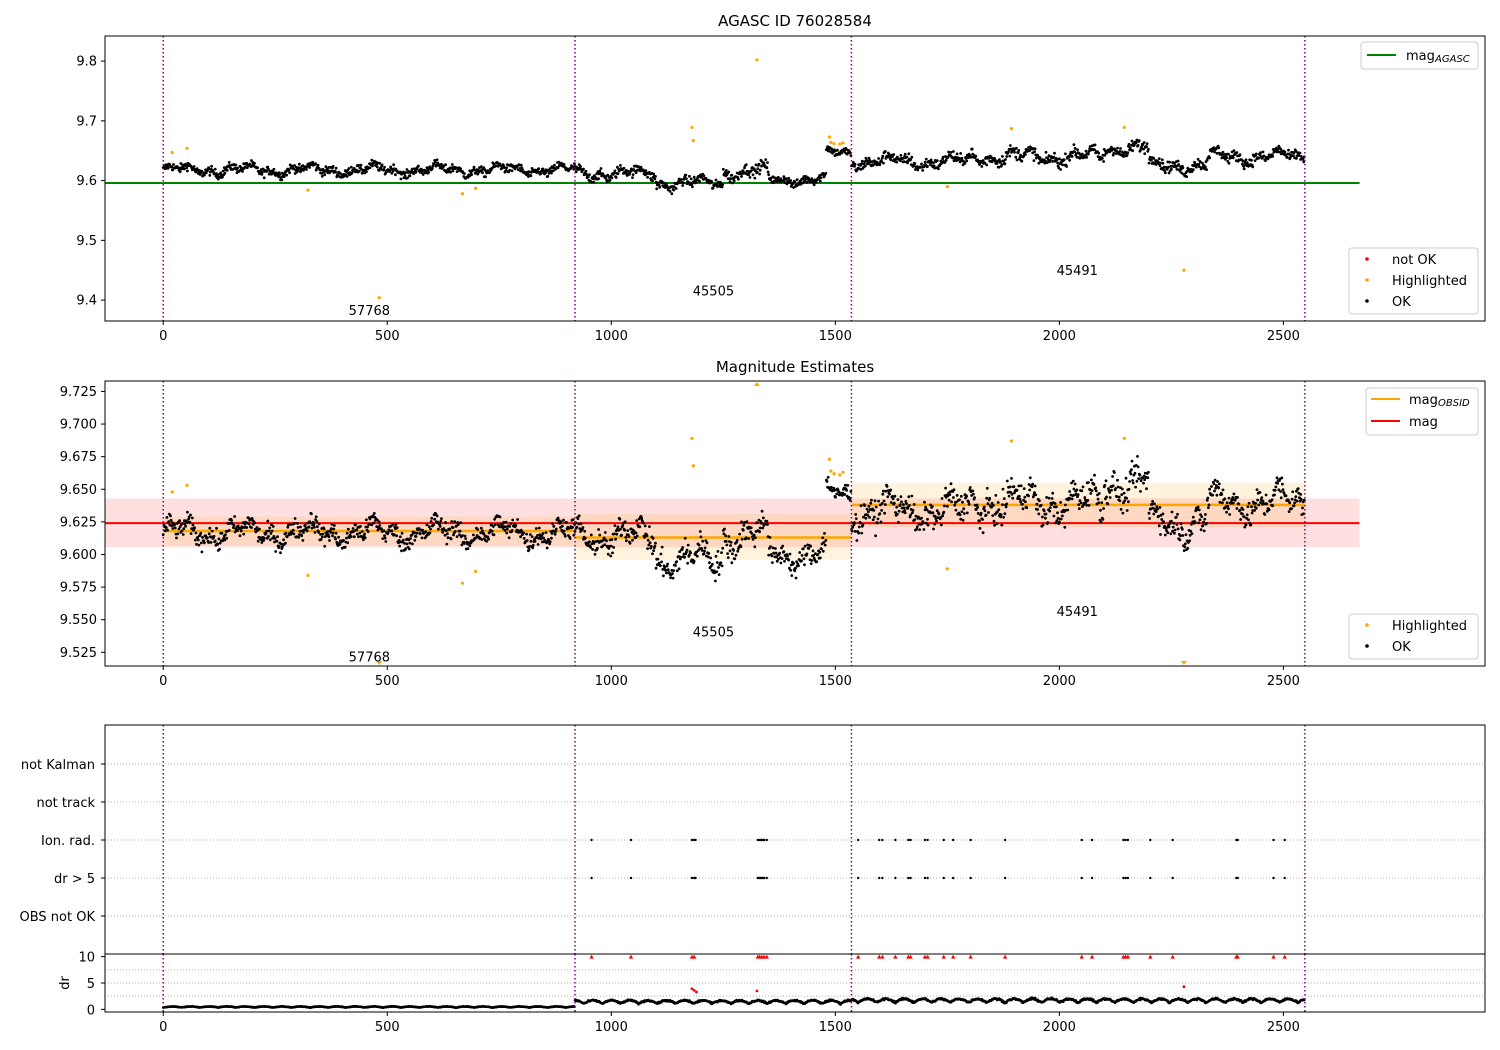 The image size is (1500, 1050). What do you see at coordinates (1423, 422) in the screenshot?
I see `legend-label: mag` at bounding box center [1423, 422].